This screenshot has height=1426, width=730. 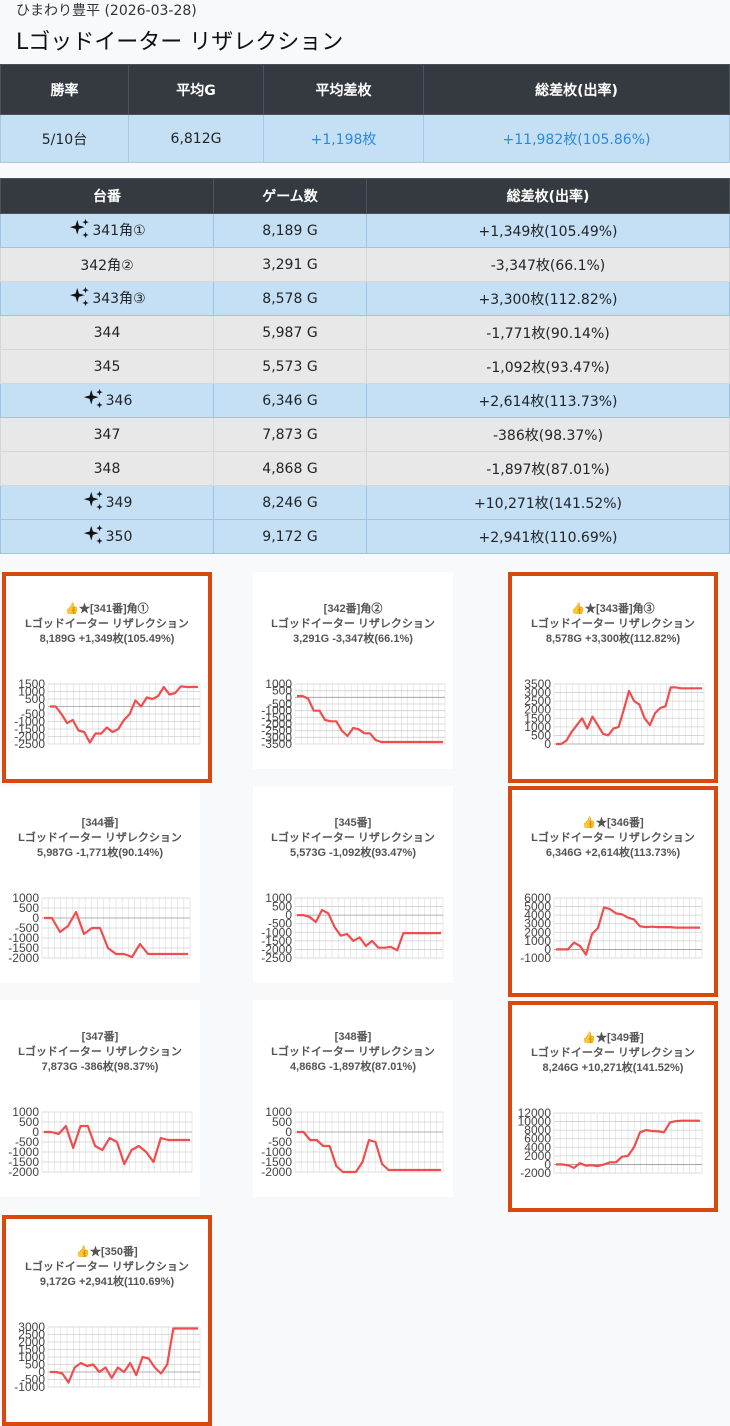 What do you see at coordinates (365, 536) in the screenshot?
I see `table-row: 350 9,172 G +2,941枚(110.69%)` at bounding box center [365, 536].